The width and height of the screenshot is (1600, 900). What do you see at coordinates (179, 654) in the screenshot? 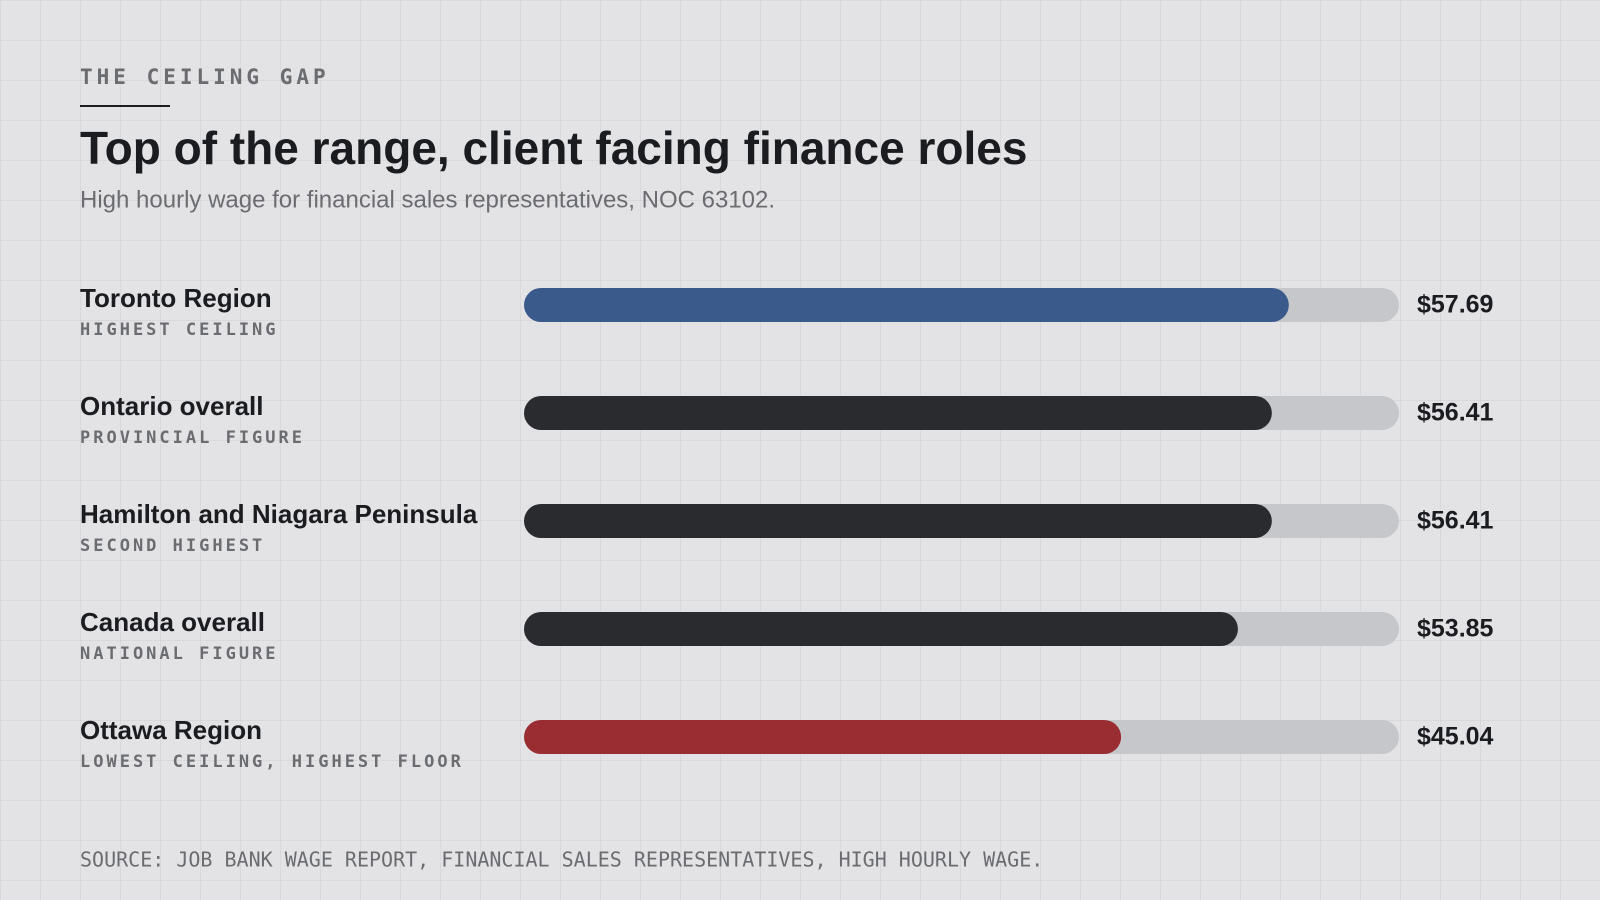
I see `category-note: NATIONAL FIGURE` at bounding box center [179, 654].